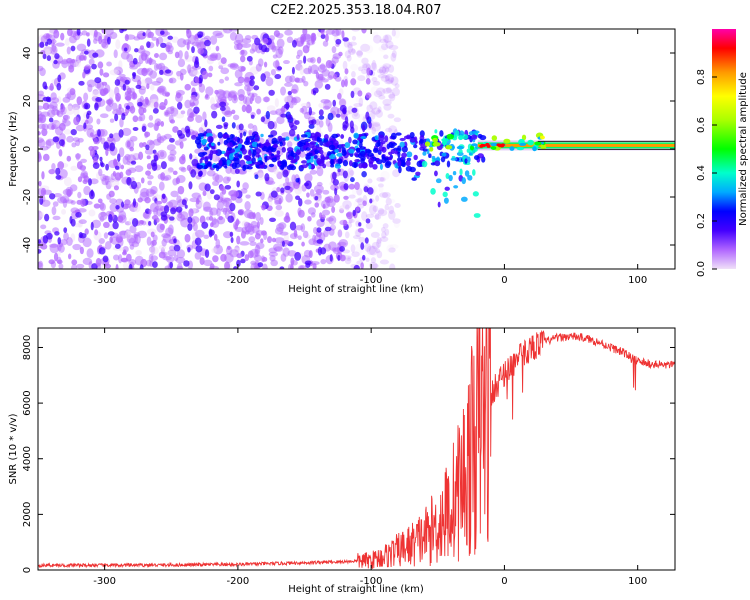 The height and width of the screenshot is (600, 750). I want to click on snr-x-tick-label: -200, so click(238, 581).